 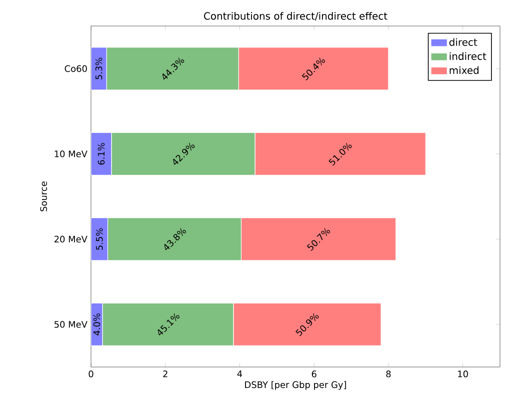 I want to click on x-tick-label: 2, so click(x=165, y=374).